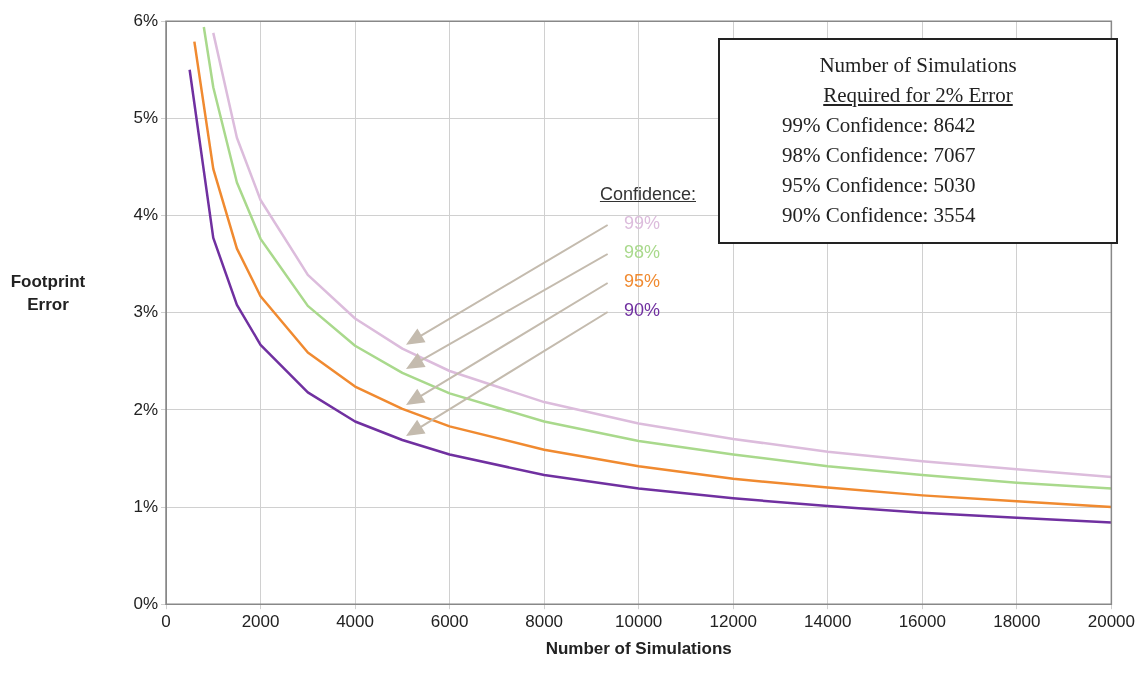 This screenshot has height=673, width=1143. What do you see at coordinates (641, 310) in the screenshot?
I see `text: 90%` at bounding box center [641, 310].